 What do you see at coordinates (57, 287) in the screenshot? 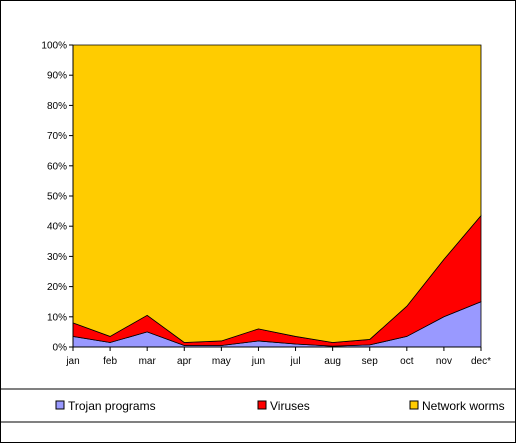
I see `y-tick-label: 20%` at bounding box center [57, 287].